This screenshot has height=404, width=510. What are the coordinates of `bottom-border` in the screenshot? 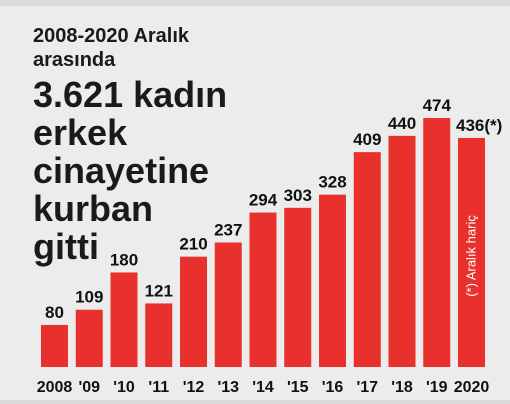 It's located at (255, 402).